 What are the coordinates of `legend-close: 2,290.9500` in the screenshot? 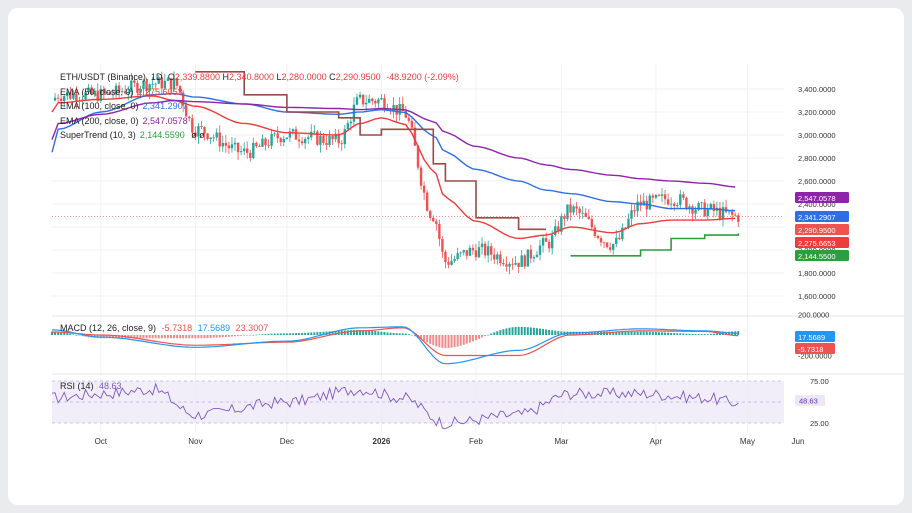 It's located at (358, 77).